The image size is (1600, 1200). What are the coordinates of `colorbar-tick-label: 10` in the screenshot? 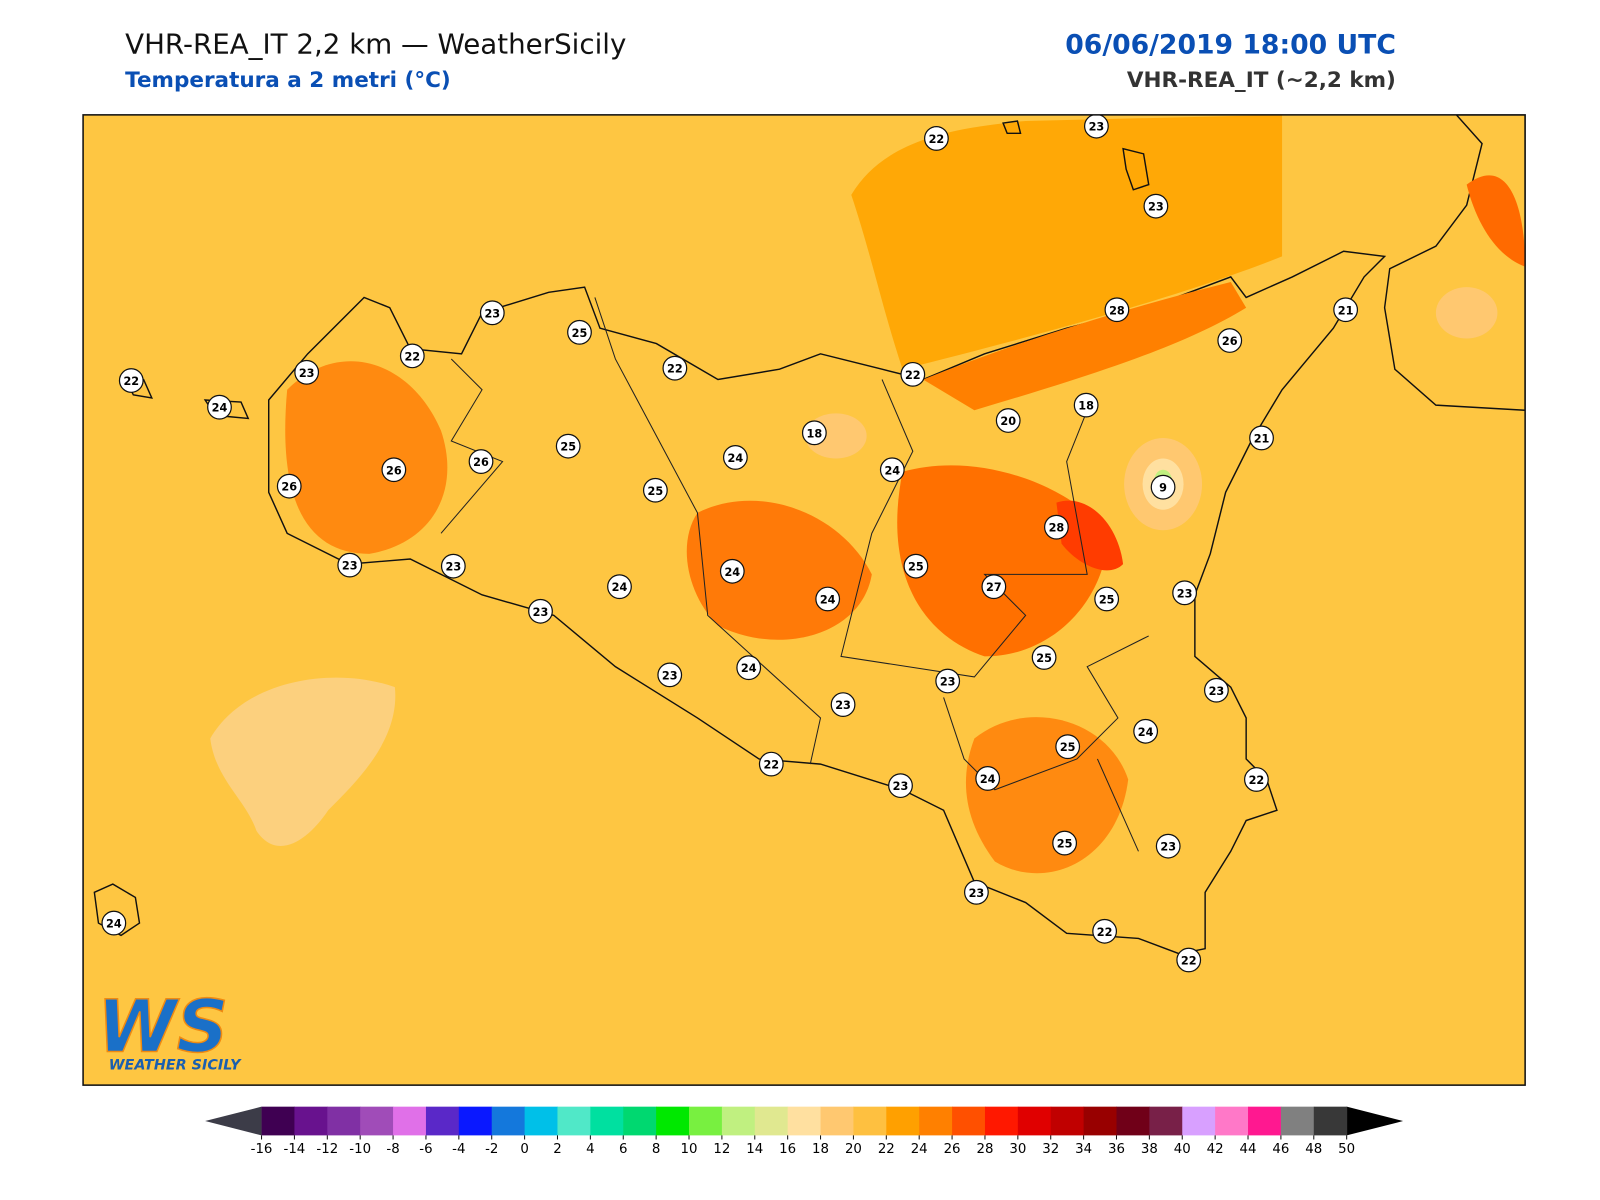 It's located at (689, 1149).